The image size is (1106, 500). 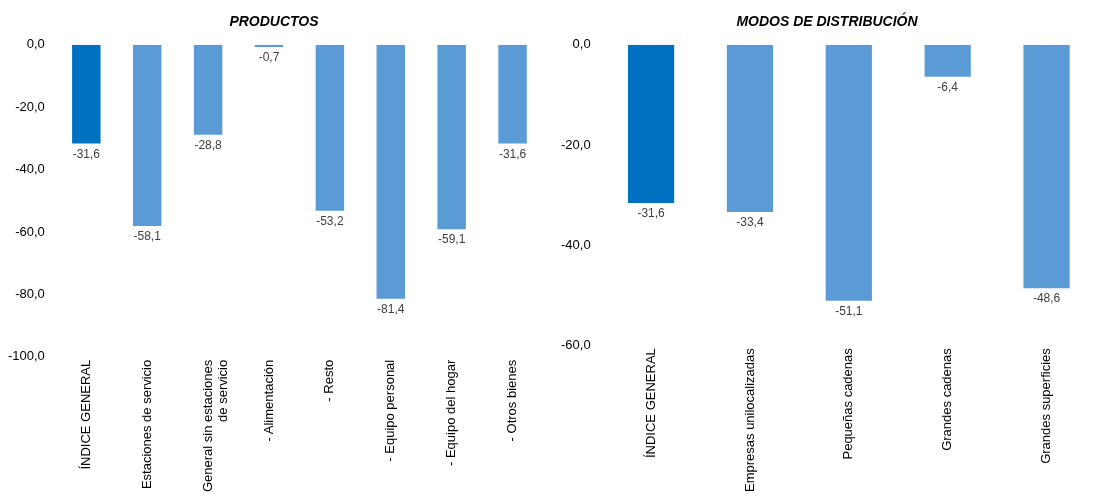 I want to click on y-tick-label: -80,0, so click(x=30, y=293).